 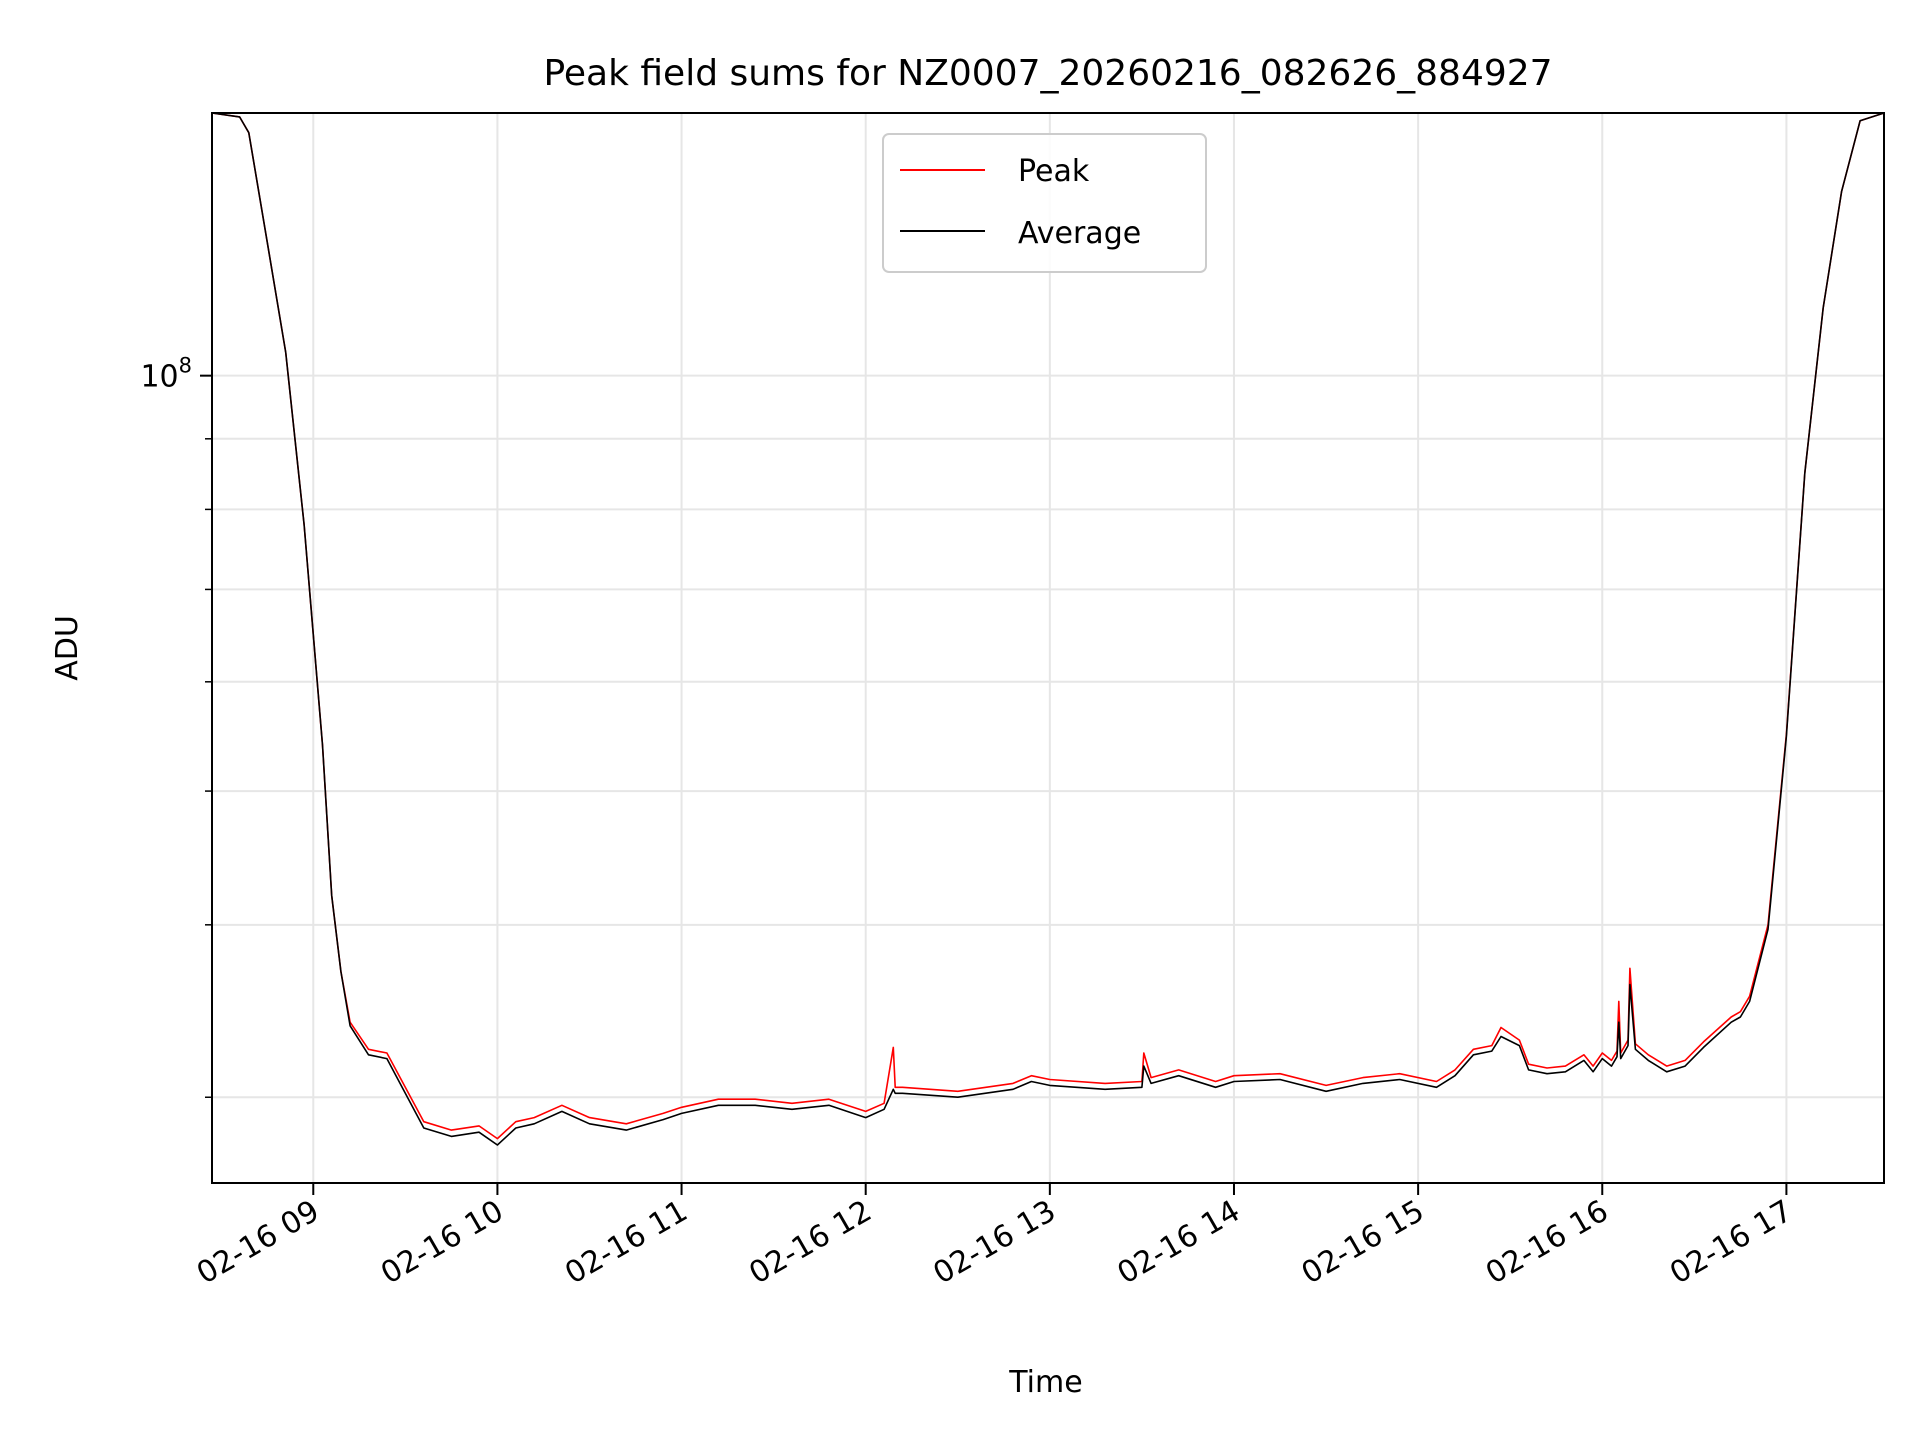 I want to click on x-axis-label: Time, so click(x=1045, y=1382).